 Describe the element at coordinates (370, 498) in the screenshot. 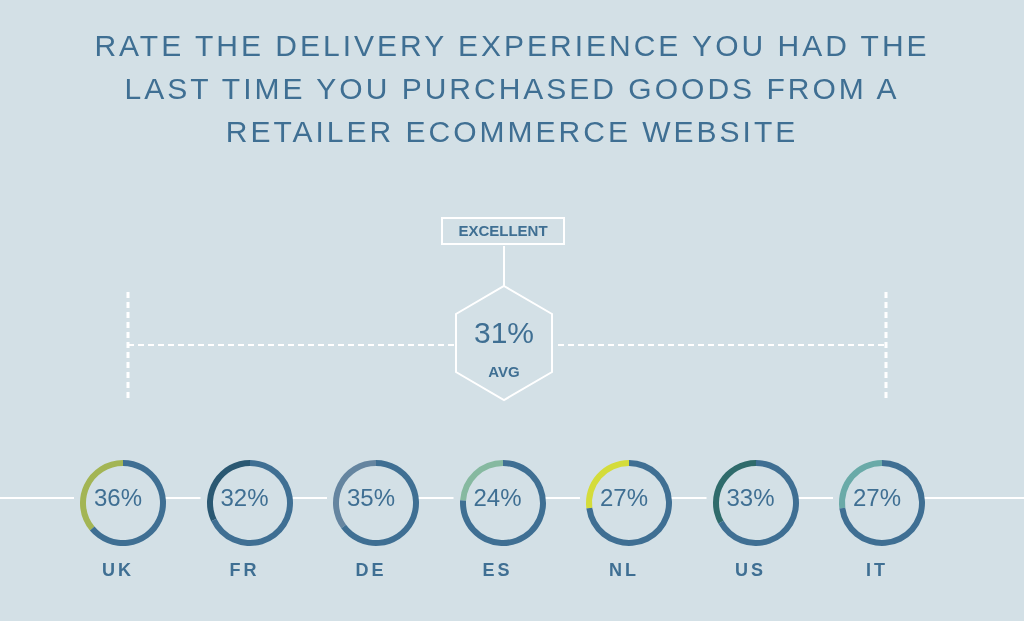

I see `data-label: 35%` at that location.